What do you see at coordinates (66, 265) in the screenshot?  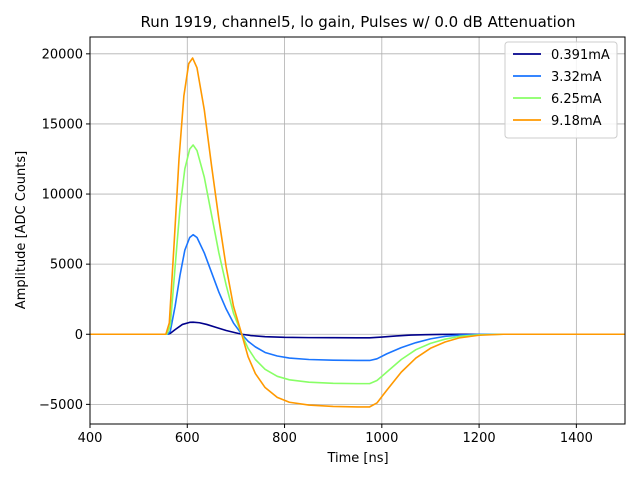 I see `y-tick-label: 5000` at bounding box center [66, 265].